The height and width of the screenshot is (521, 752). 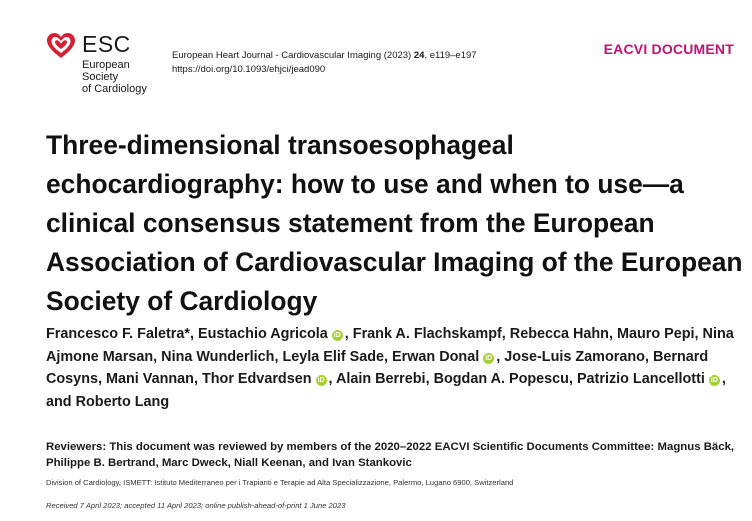 What do you see at coordinates (333, 356) in the screenshot?
I see `author-name: Leyla Elif Sade` at bounding box center [333, 356].